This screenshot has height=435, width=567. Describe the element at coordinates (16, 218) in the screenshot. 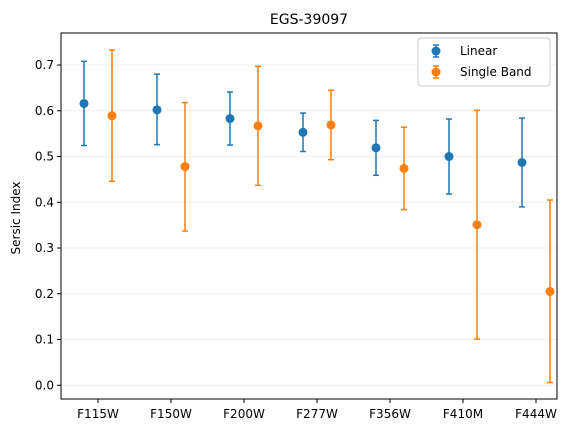

I see `y-axis-label: Sersic Index` at that location.